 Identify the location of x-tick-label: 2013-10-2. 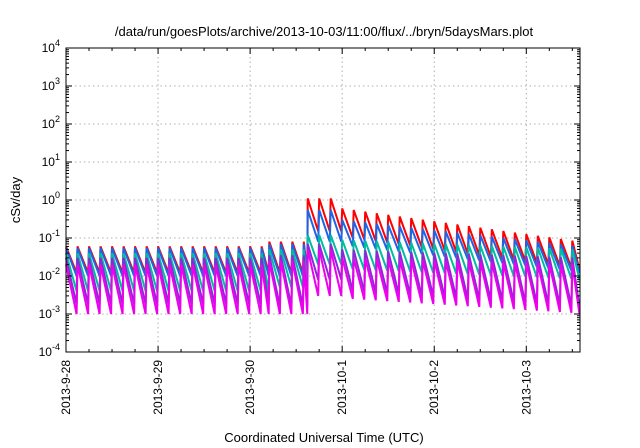
(434, 387).